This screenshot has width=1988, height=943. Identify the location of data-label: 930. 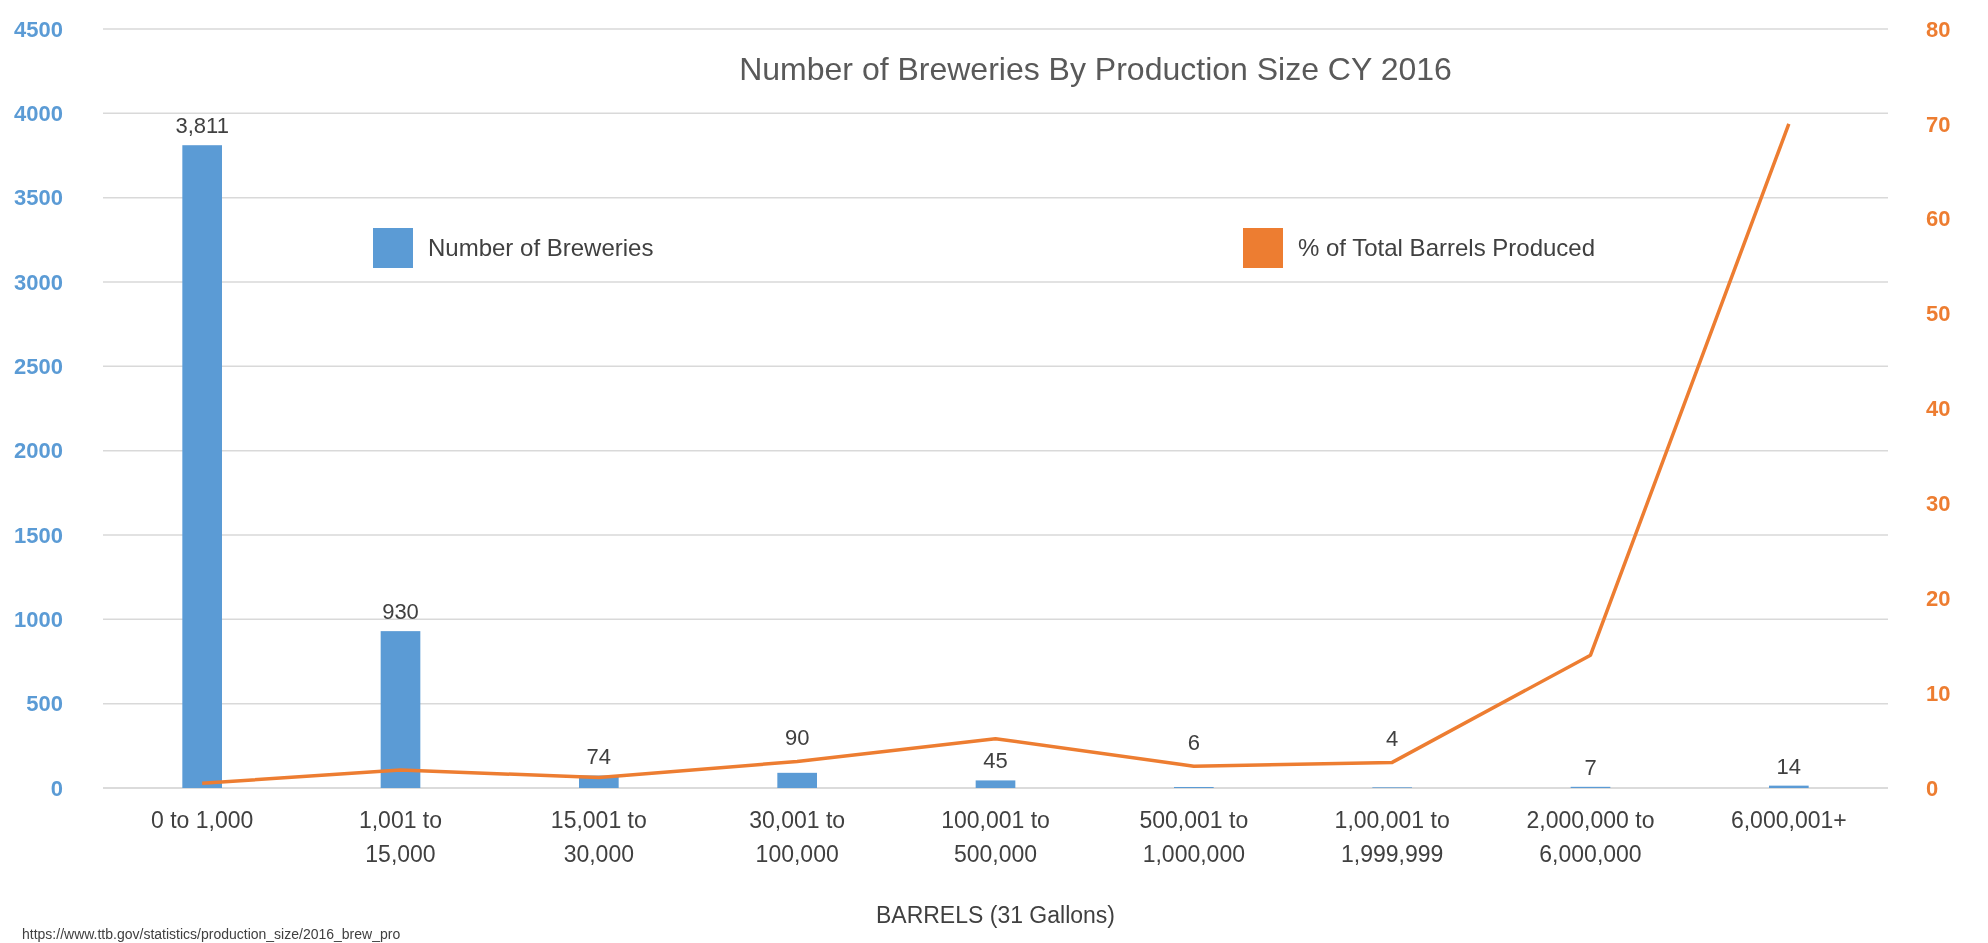
(400, 612).